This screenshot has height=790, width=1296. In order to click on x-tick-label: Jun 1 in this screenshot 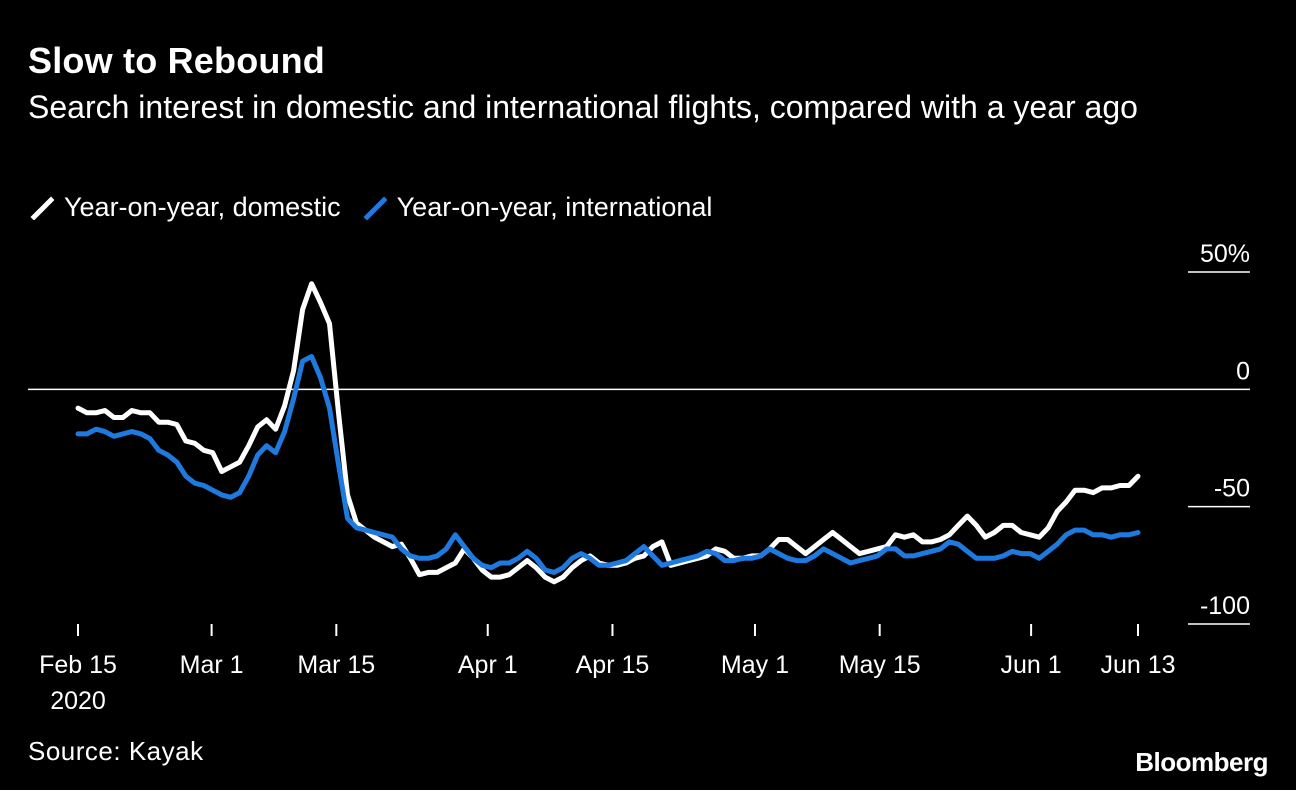, I will do `click(1031, 665)`.